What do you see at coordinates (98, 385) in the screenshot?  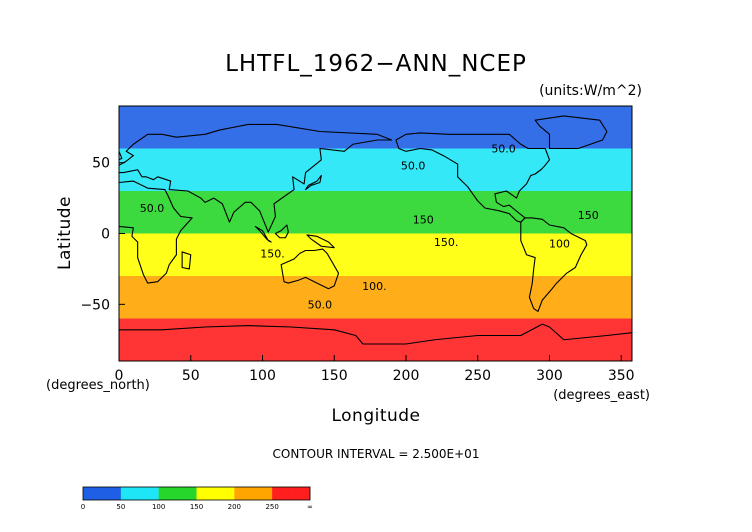 I see `y-unit-label: (degrees_north)` at bounding box center [98, 385].